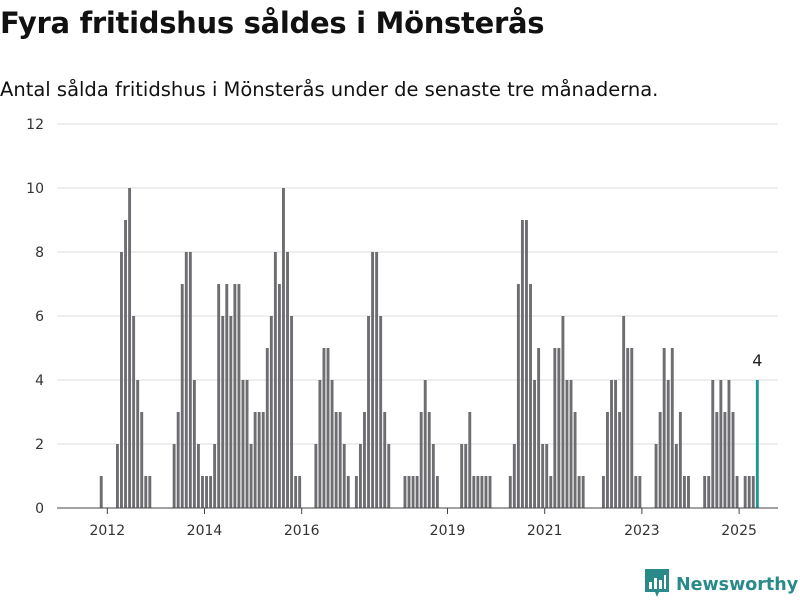  I want to click on newsworthy-logo-icon, so click(657, 585).